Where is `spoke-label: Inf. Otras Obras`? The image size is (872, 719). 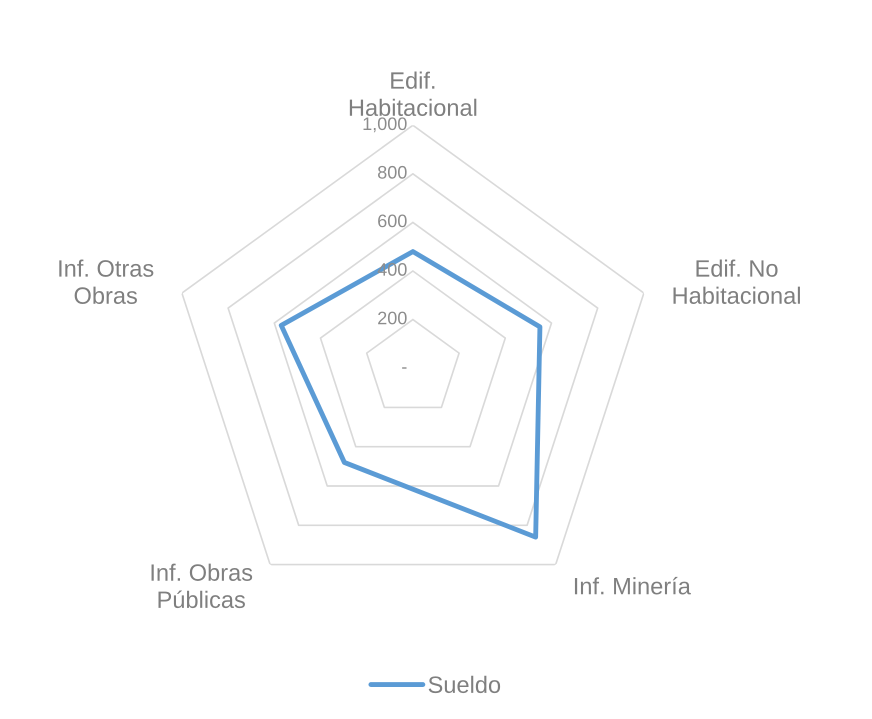
spoke-label: Inf. Otras Obras is located at coordinates (106, 282).